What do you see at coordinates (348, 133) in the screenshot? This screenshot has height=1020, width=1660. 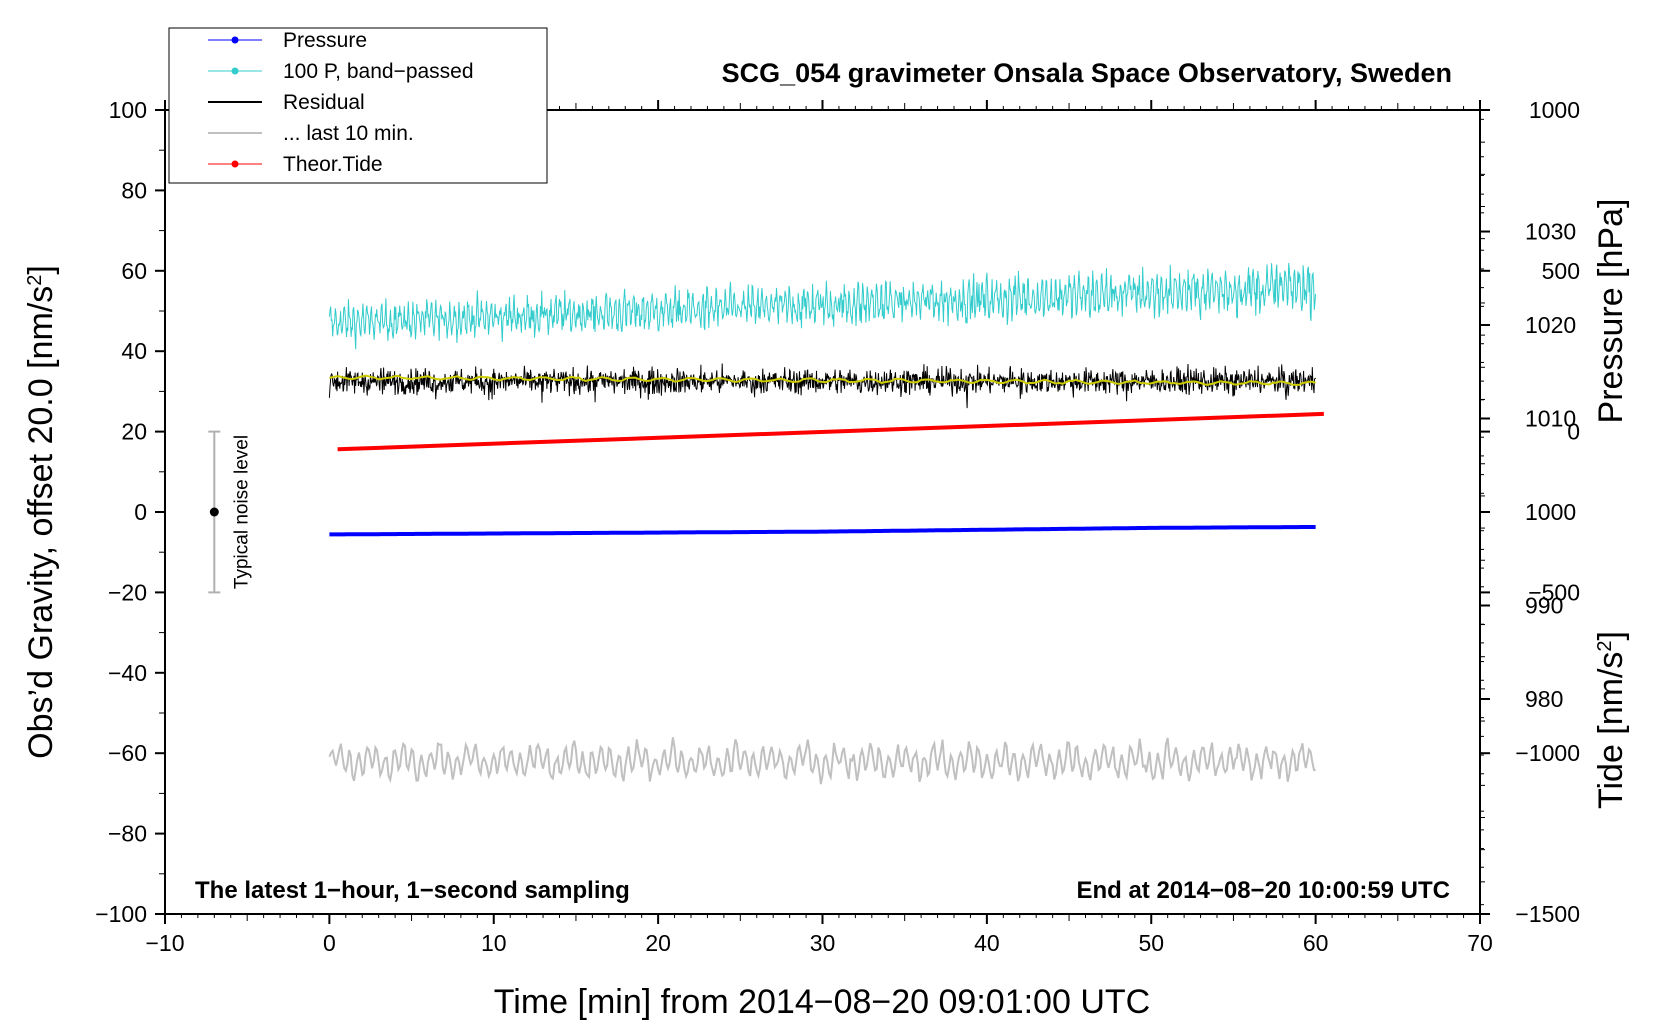 I see `legend-label-last-10-min: ... last 10 min.` at bounding box center [348, 133].